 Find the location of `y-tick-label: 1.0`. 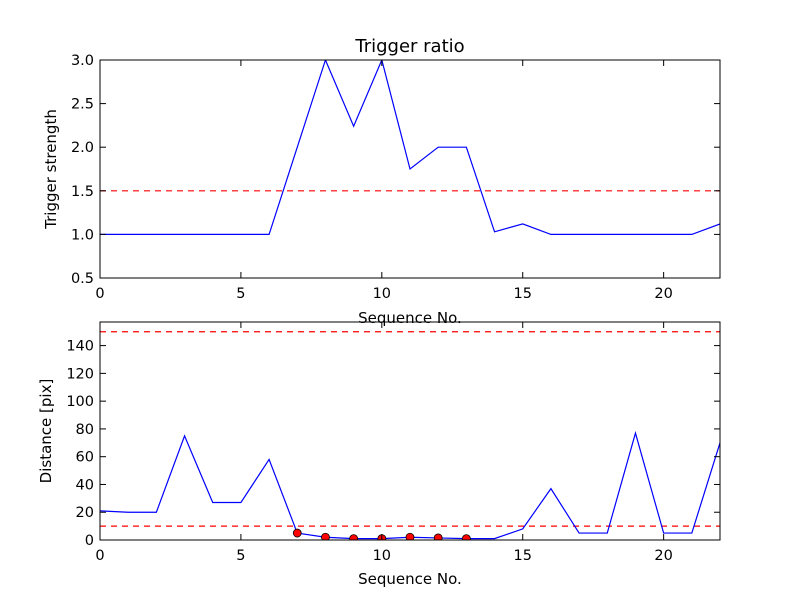

y-tick-label: 1.0 is located at coordinates (82, 235).